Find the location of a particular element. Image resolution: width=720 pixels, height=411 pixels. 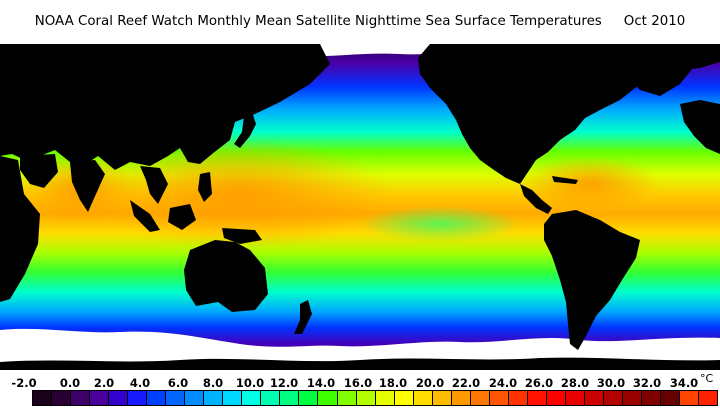

land-newguinea is located at coordinates (242, 236).